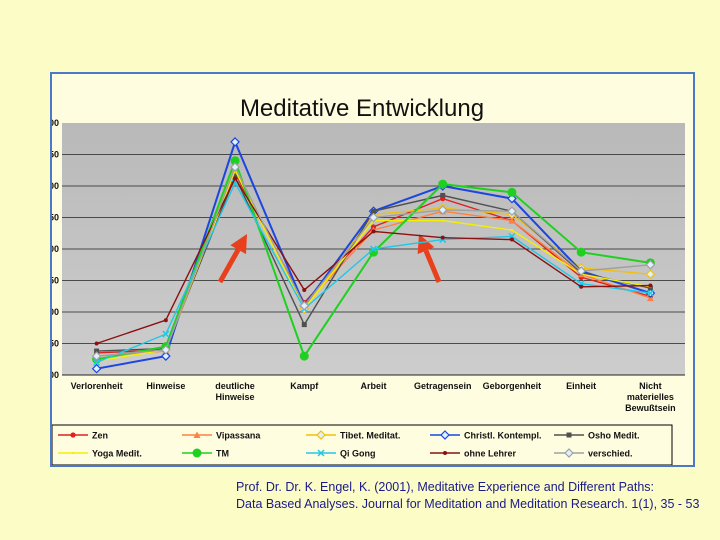 This screenshot has height=540, width=720. What do you see at coordinates (490, 454) in the screenshot?
I see `legend-label: ohne Lehrer` at bounding box center [490, 454].